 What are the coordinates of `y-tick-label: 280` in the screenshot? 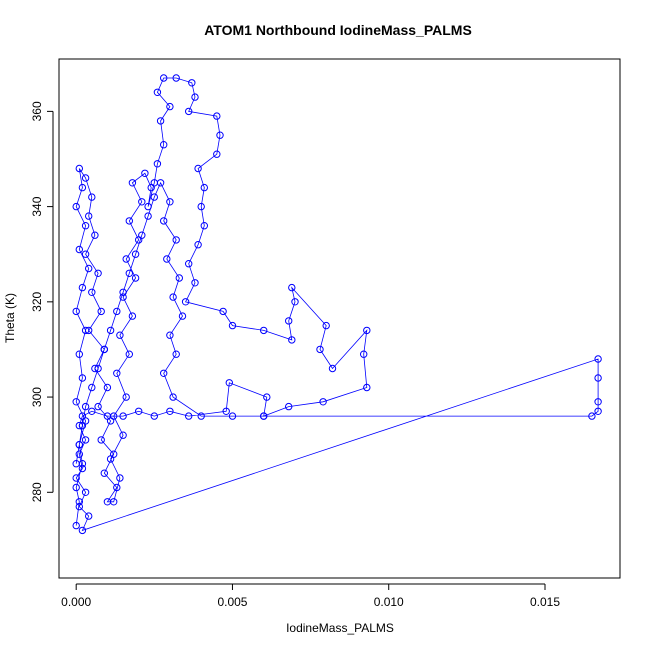 It's located at (37, 492).